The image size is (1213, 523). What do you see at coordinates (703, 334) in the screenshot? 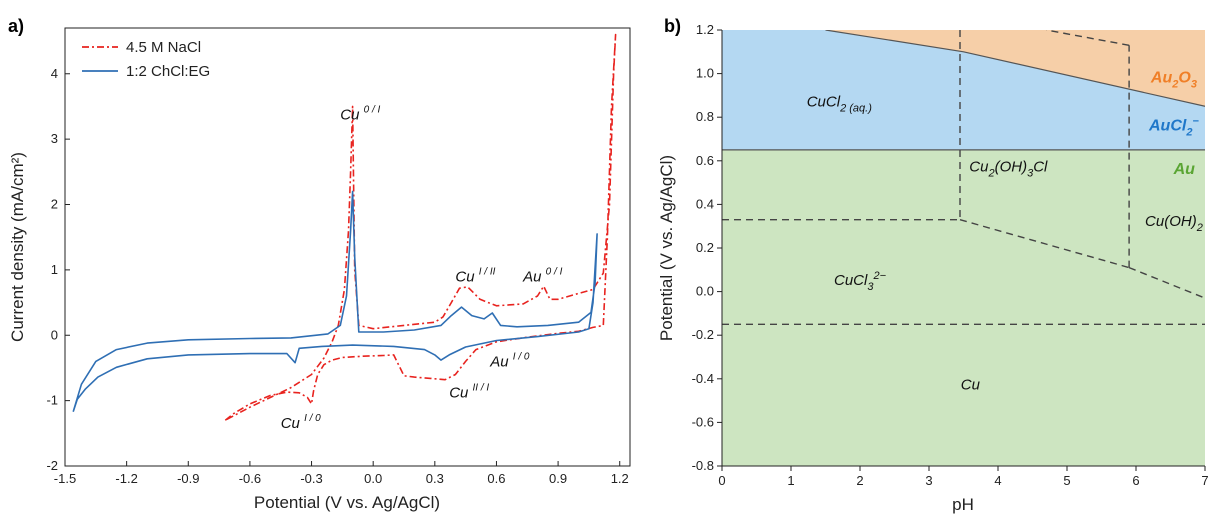
I see `y-tick-label: -0.2` at bounding box center [703, 334].